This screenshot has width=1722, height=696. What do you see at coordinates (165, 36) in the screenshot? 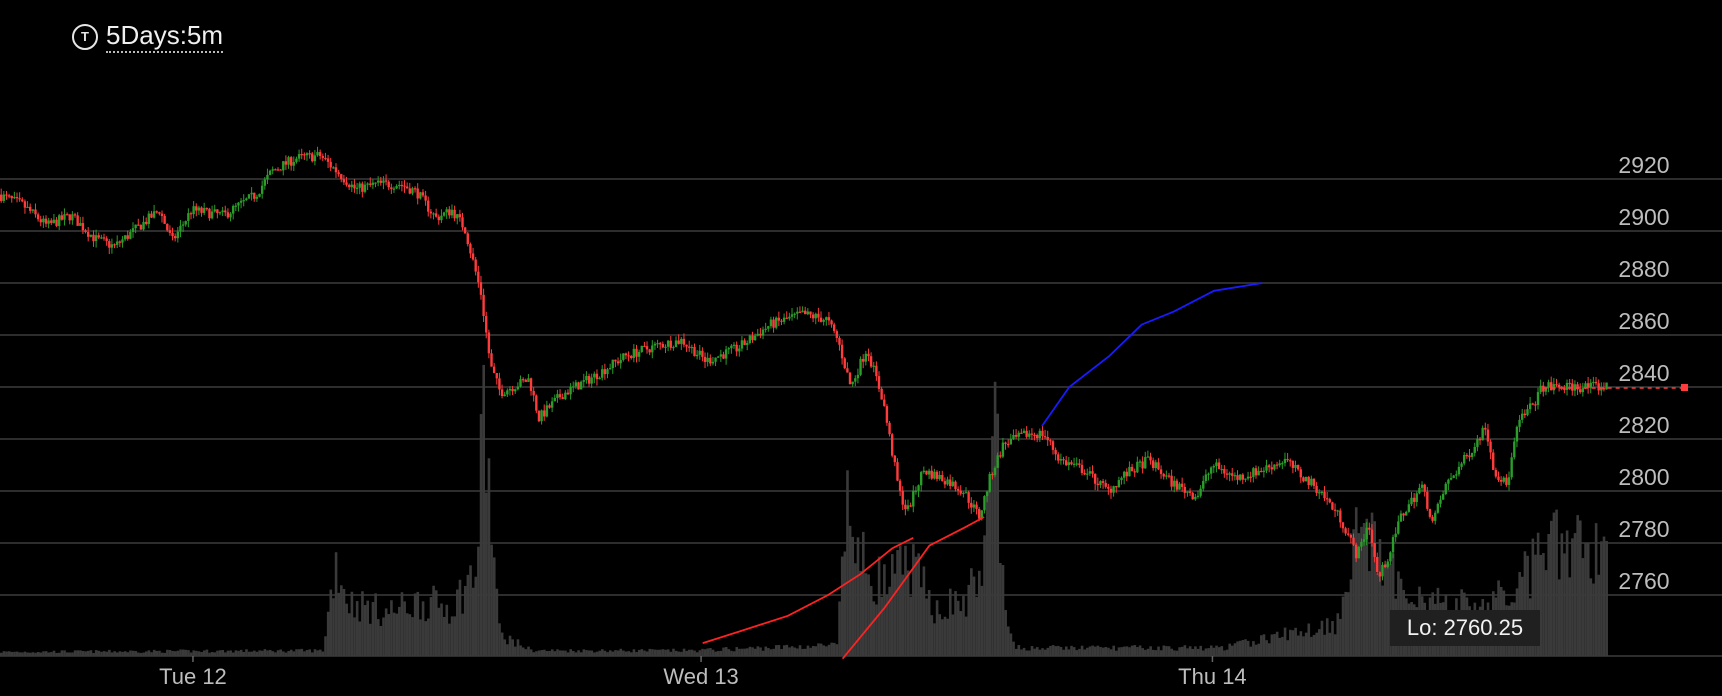
I see `timeframe-label: 5Days:5m` at bounding box center [165, 36].